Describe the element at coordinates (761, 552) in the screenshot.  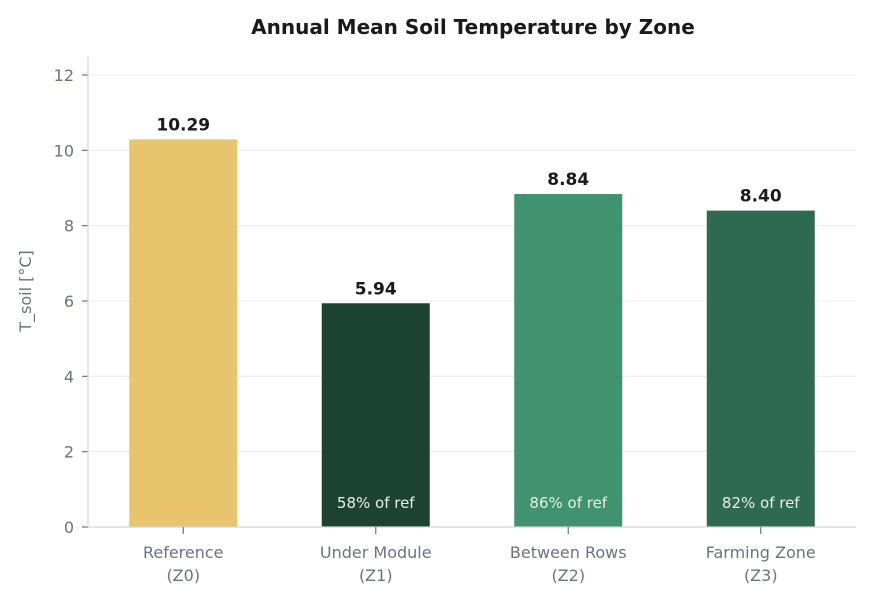
I see `x-tick-label-line: Farming Zone` at that location.